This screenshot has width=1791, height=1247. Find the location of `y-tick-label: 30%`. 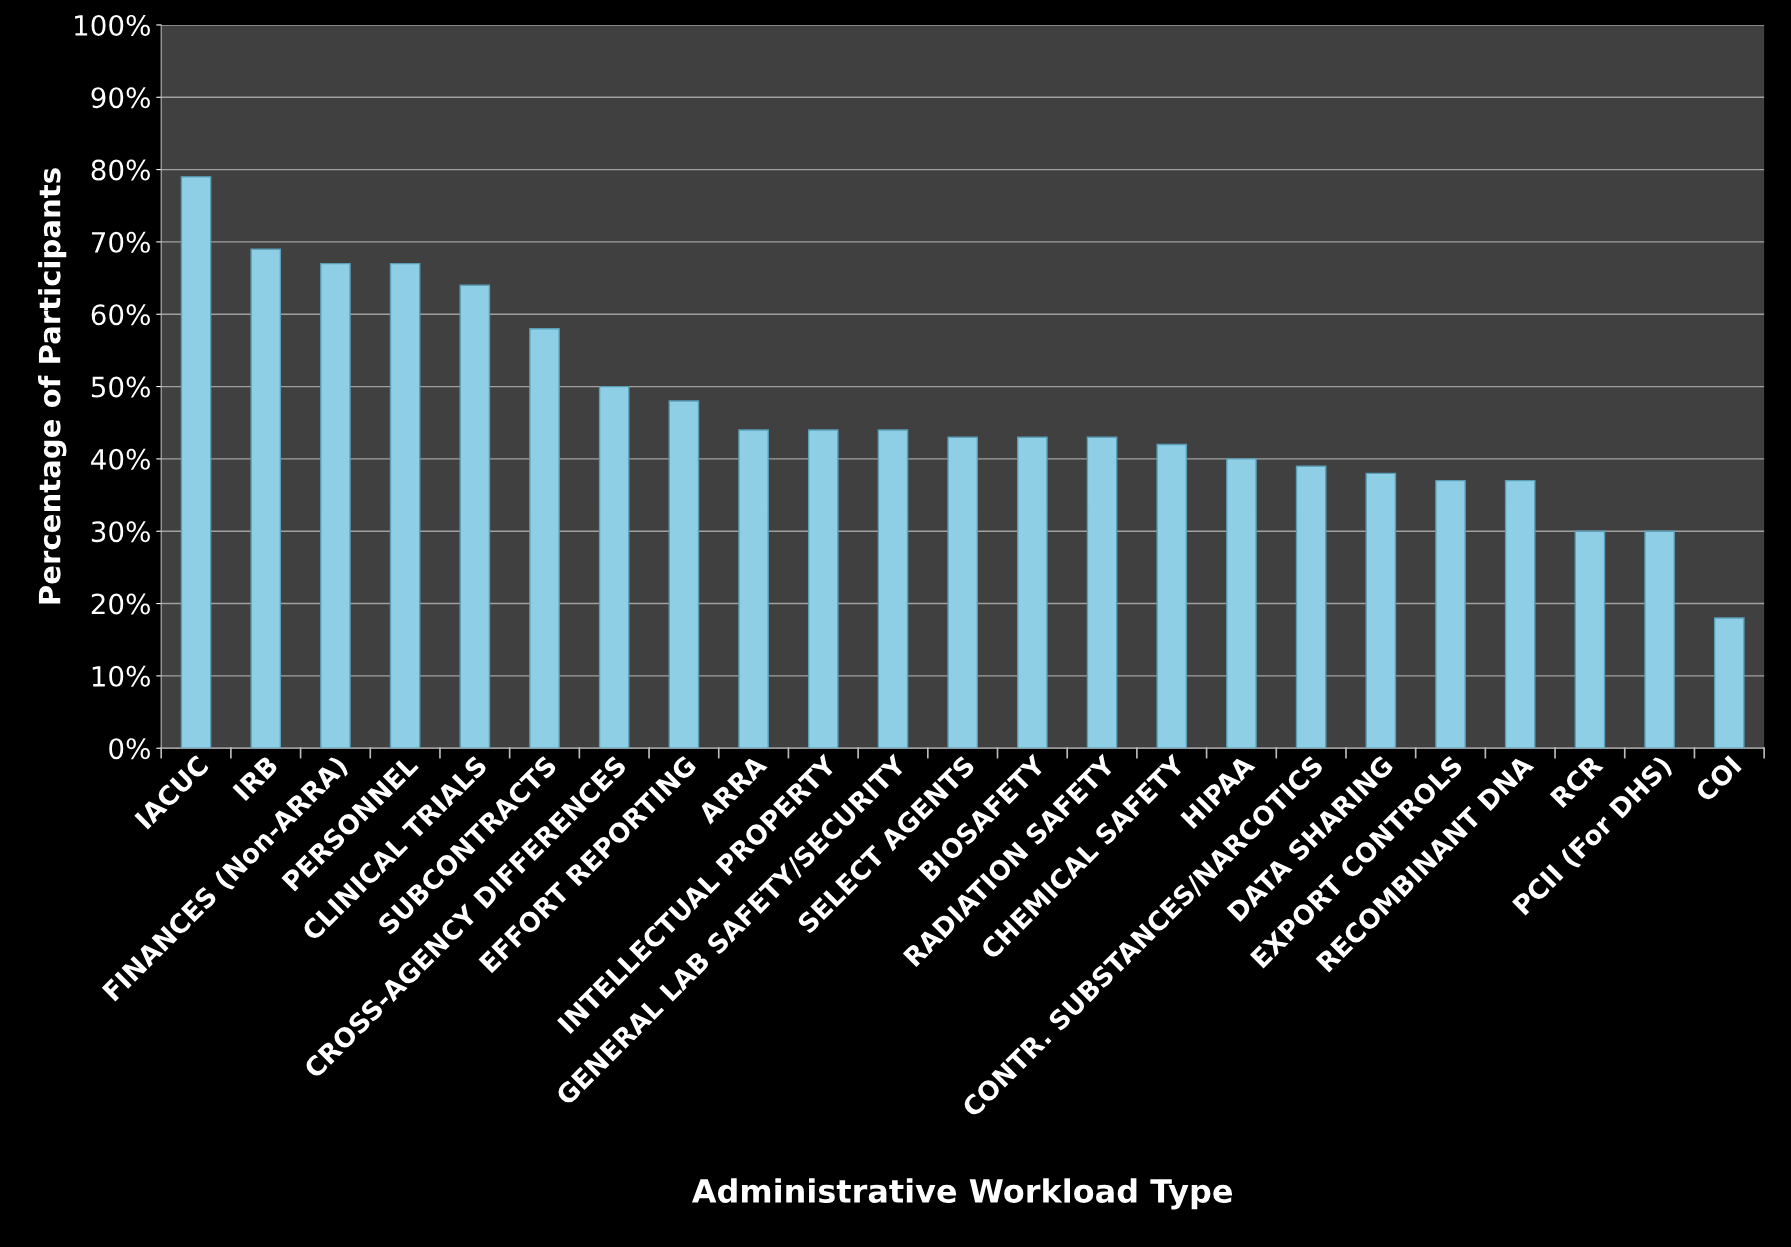

y-tick-label: 30% is located at coordinates (120, 532).